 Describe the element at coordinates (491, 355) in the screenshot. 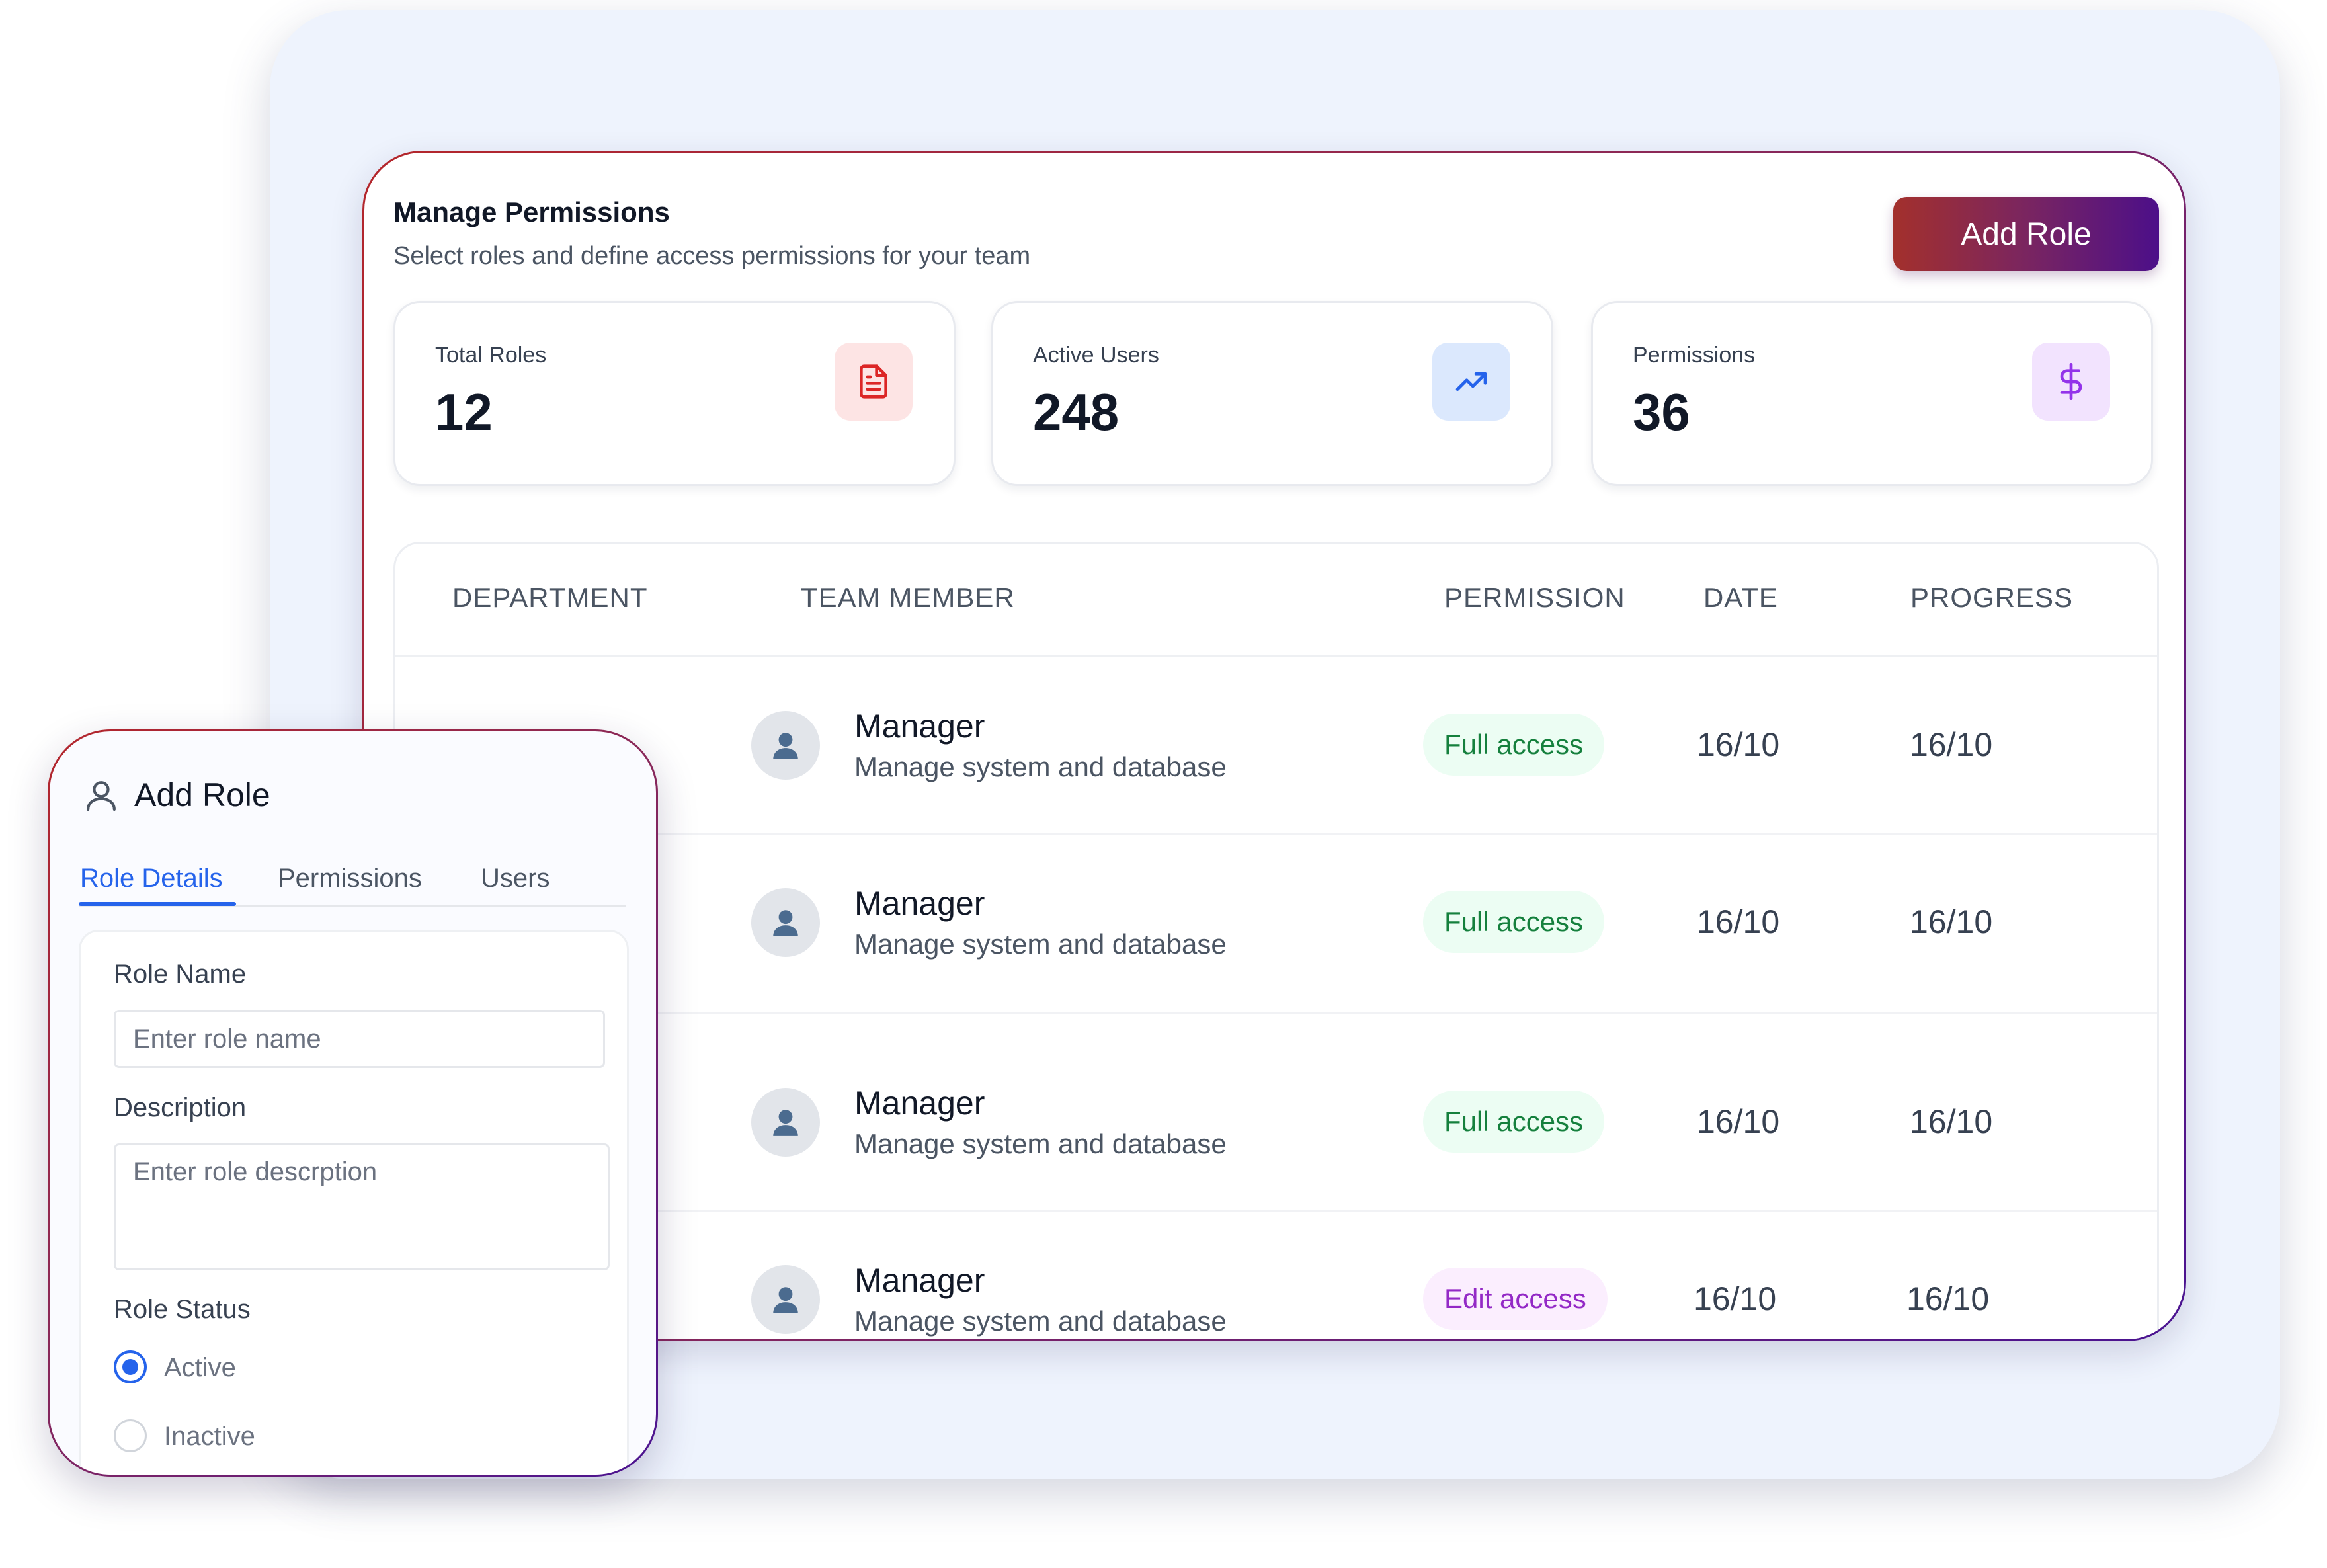

I see `stat-label: Total Roles` at that location.